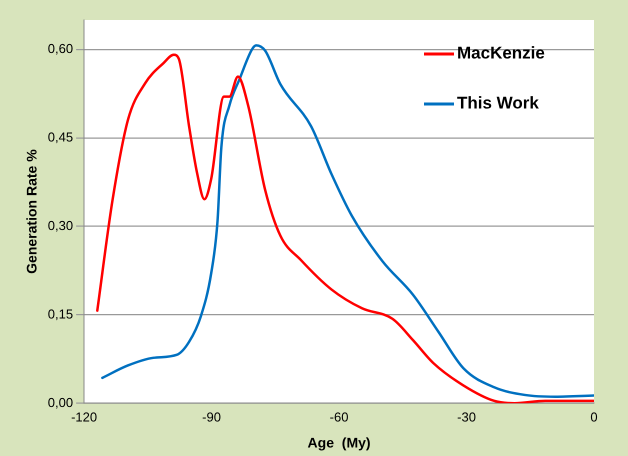 This screenshot has height=456, width=628. Describe the element at coordinates (339, 416) in the screenshot. I see `x-tick-label: -60` at that location.